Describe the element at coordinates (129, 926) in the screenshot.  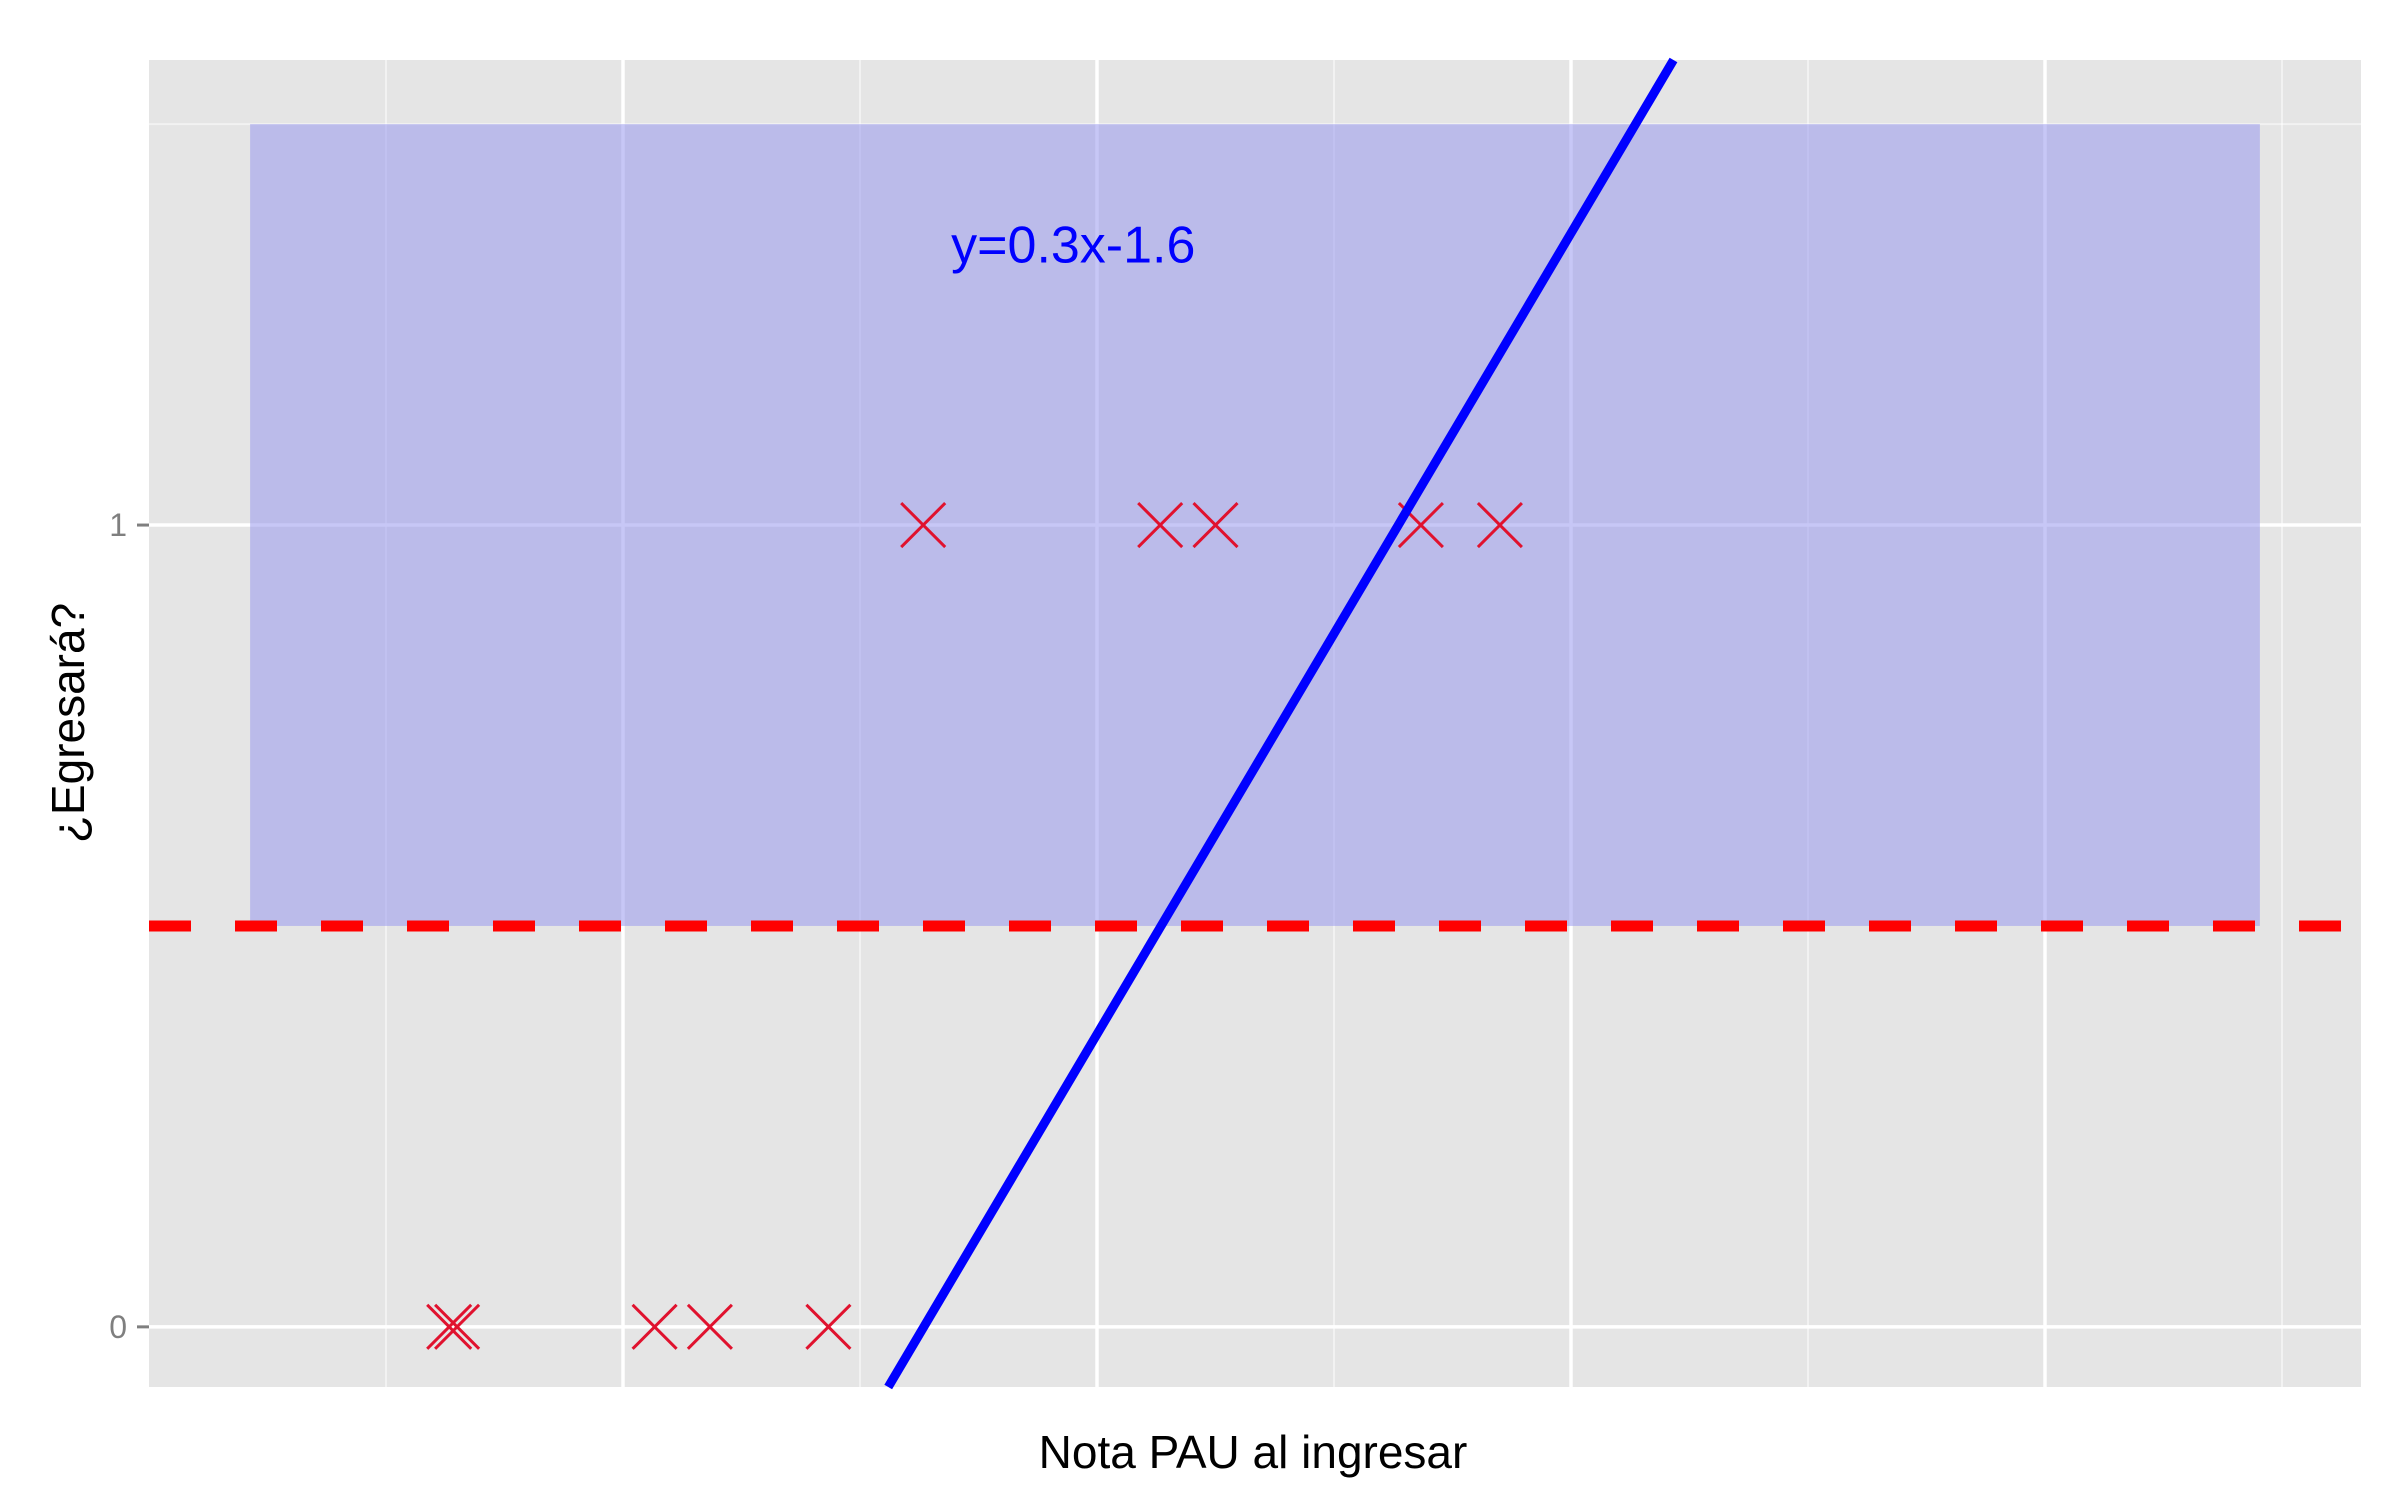
I see `y-axis: 01` at that location.